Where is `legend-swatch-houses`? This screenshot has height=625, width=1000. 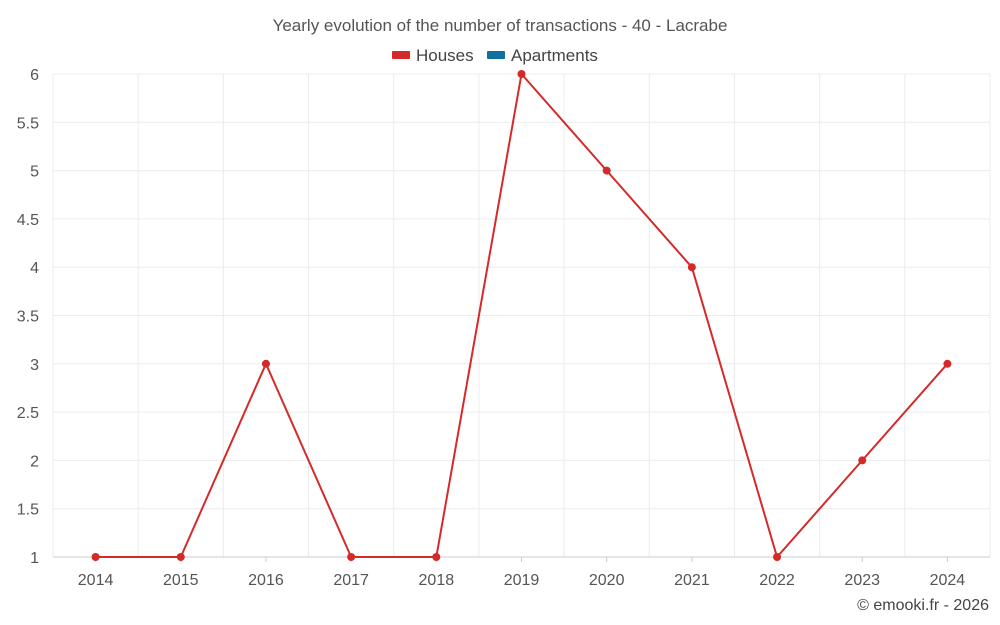
legend-swatch-houses is located at coordinates (401, 55).